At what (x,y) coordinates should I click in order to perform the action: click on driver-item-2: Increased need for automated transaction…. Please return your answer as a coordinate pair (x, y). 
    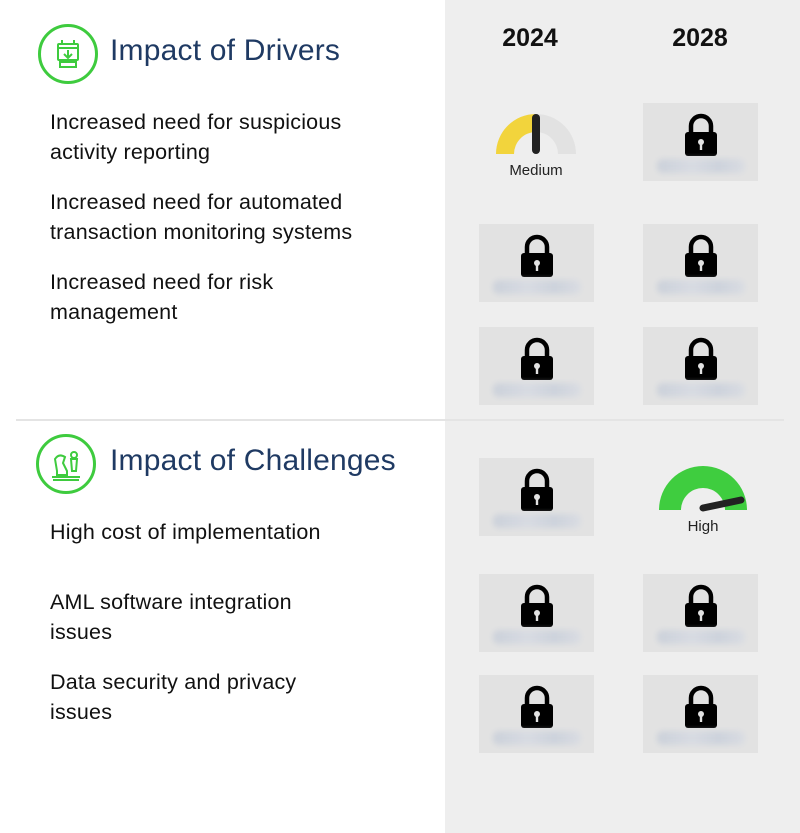
    Looking at the image, I should click on (201, 217).